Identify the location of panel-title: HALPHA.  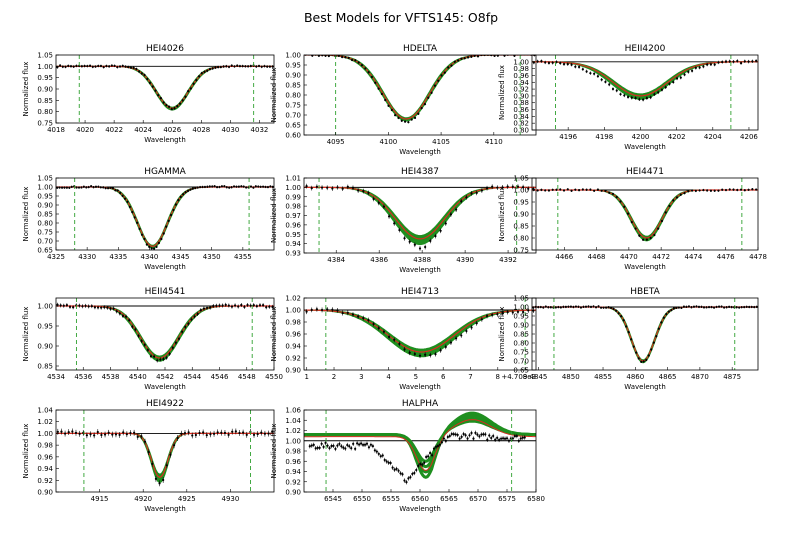
(420, 404).